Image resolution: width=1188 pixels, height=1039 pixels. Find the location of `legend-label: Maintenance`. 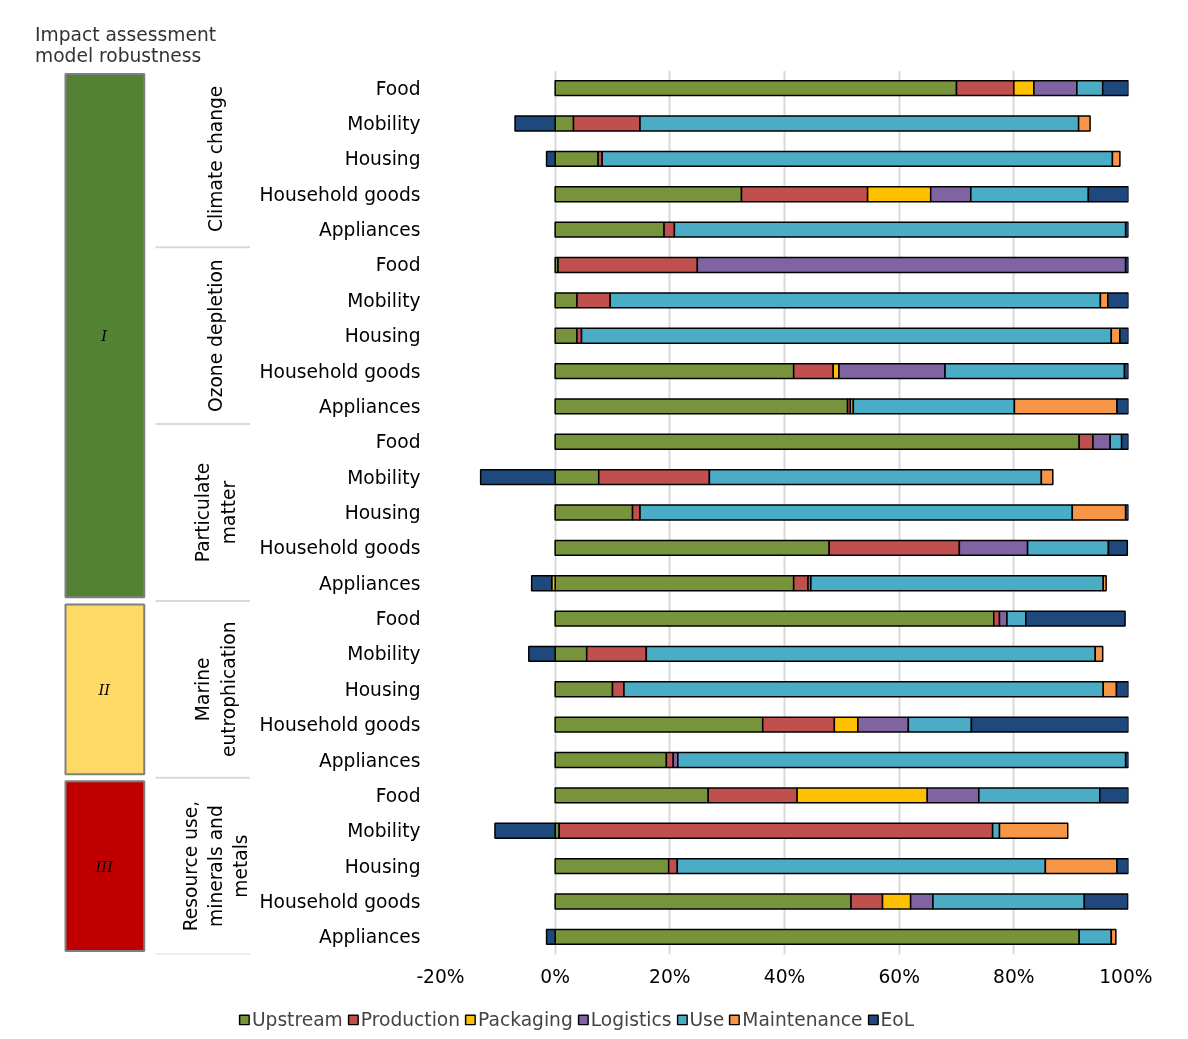

legend-label: Maintenance is located at coordinates (802, 1019).